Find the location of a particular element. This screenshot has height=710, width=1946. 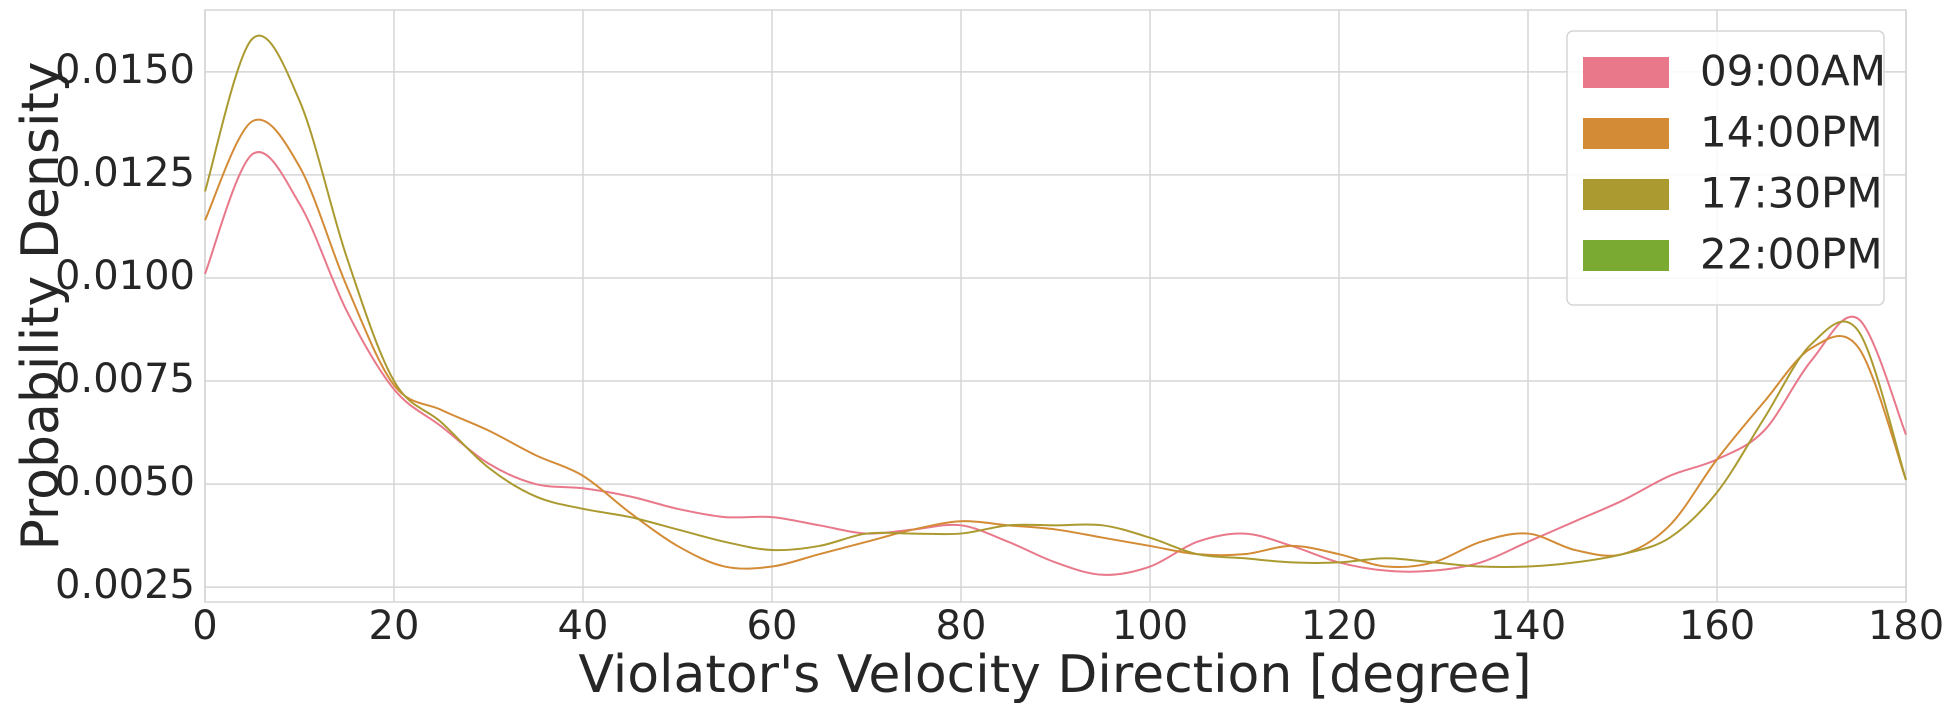

y-tick-label: 0.0050 is located at coordinates (125, 482).